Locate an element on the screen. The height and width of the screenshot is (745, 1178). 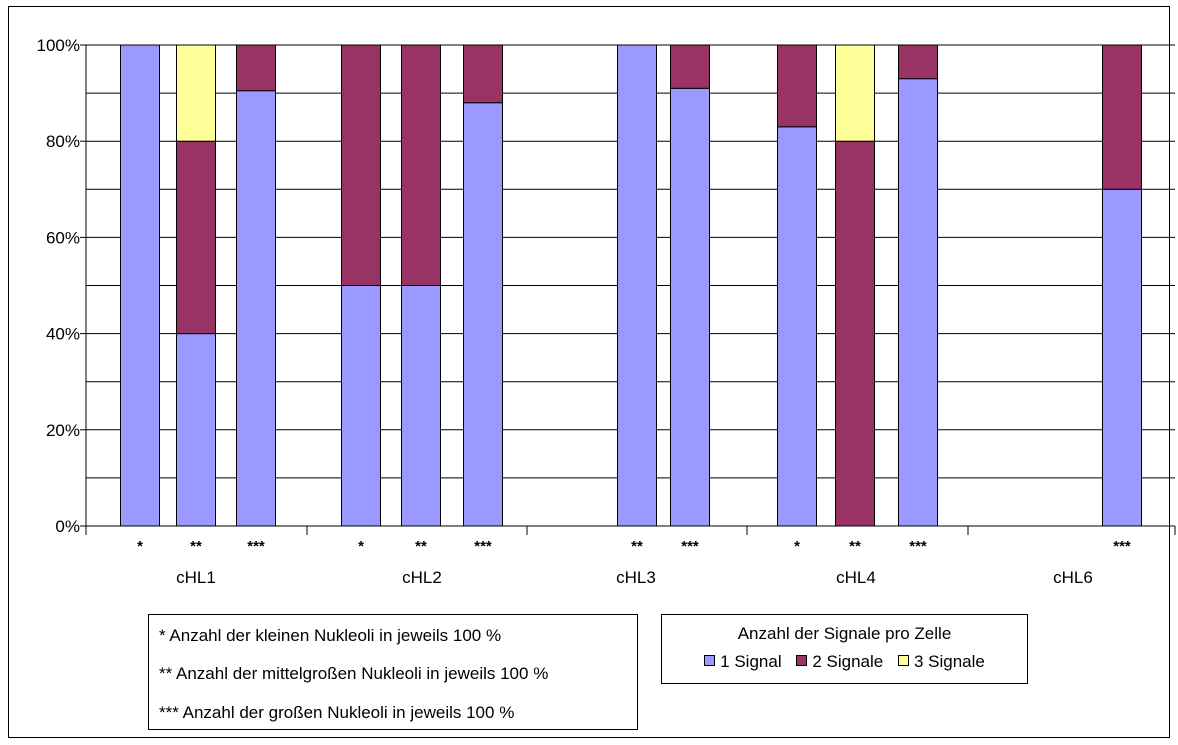
legend-label-2-signale: 2 Signale is located at coordinates (848, 661).